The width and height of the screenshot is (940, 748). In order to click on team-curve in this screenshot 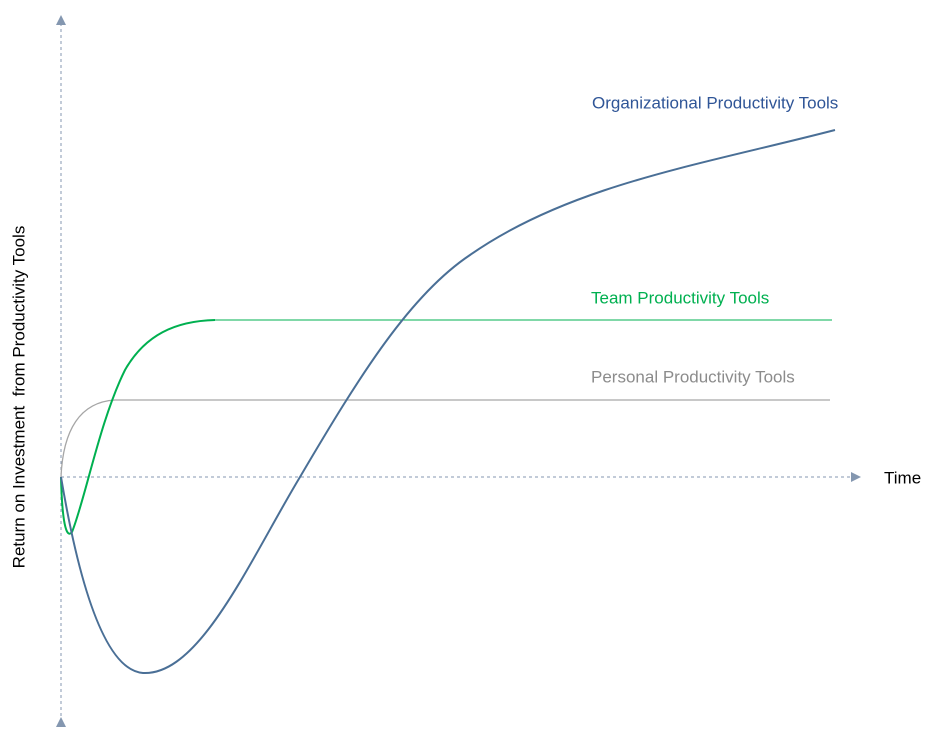, I will do `click(138, 427)`.